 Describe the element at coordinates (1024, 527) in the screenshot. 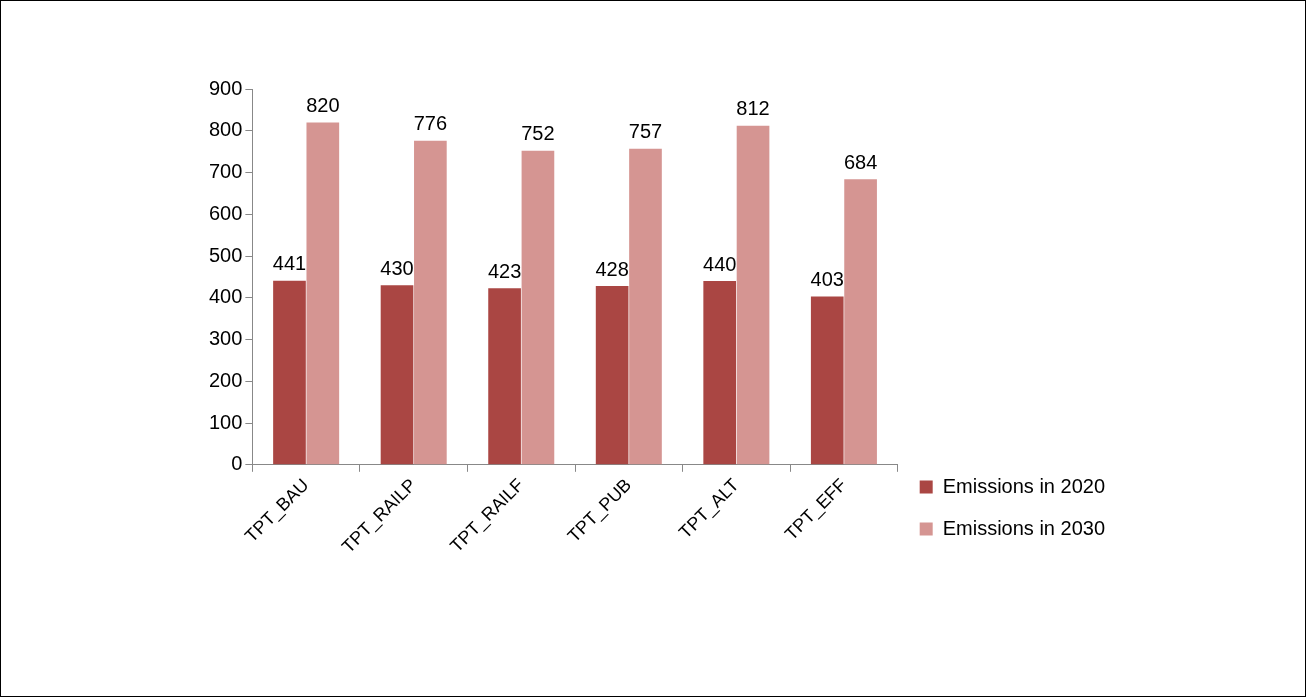

I see `legend-label: Emissions in 2030` at that location.